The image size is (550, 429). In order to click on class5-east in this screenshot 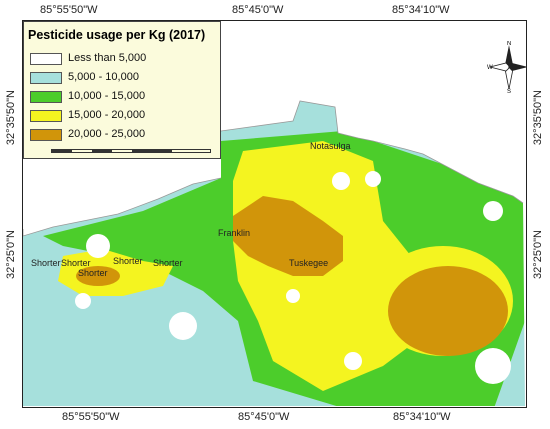, I will do `click(448, 311)`.